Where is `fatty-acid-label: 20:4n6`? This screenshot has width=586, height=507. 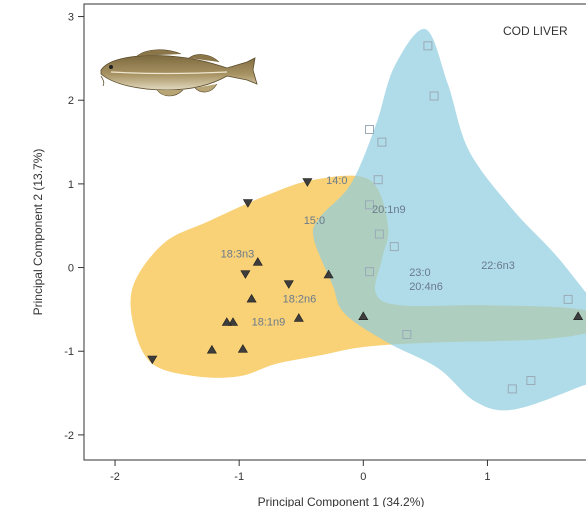 fatty-acid-label: 20:4n6 is located at coordinates (426, 287).